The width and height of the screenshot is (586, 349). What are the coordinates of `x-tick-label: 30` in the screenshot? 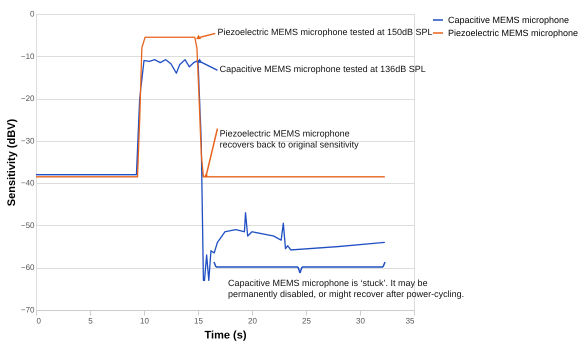 It's located at (361, 321).